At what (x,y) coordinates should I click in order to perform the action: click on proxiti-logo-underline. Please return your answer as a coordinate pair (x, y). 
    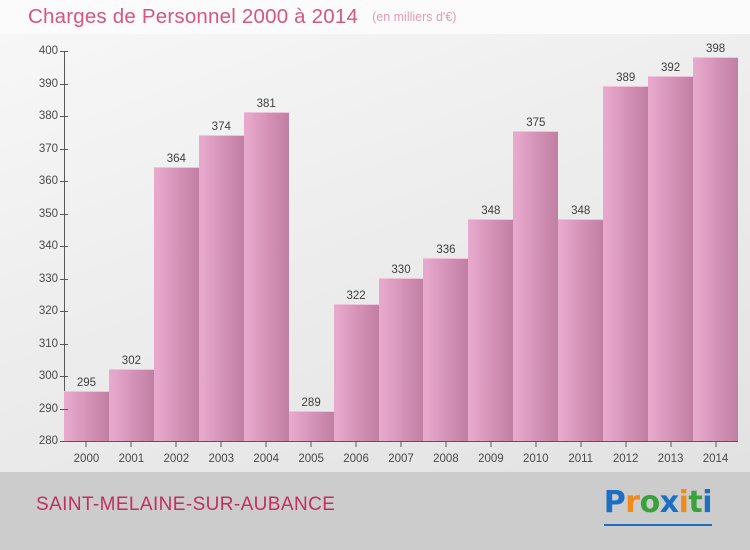
    Looking at the image, I should click on (658, 525).